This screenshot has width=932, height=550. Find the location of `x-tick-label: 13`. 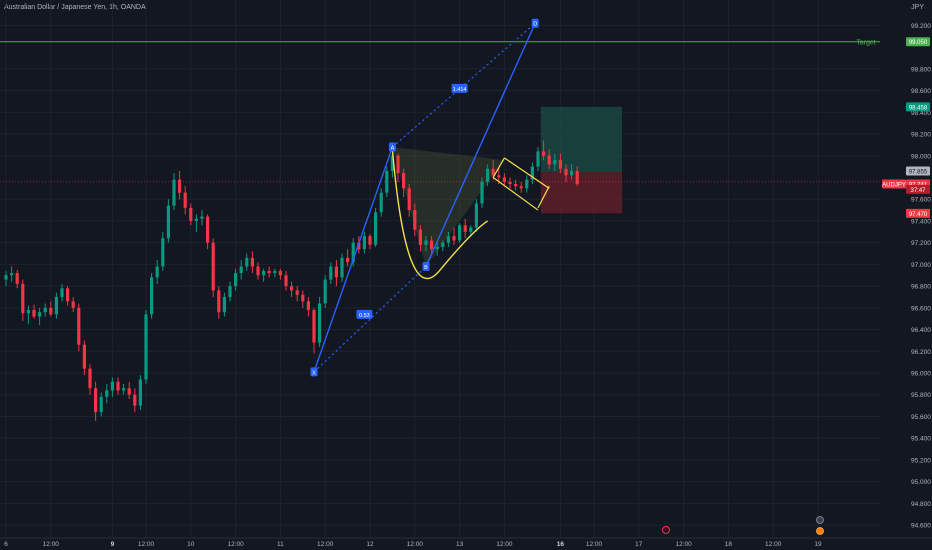

x-tick-label: 13 is located at coordinates (460, 544).